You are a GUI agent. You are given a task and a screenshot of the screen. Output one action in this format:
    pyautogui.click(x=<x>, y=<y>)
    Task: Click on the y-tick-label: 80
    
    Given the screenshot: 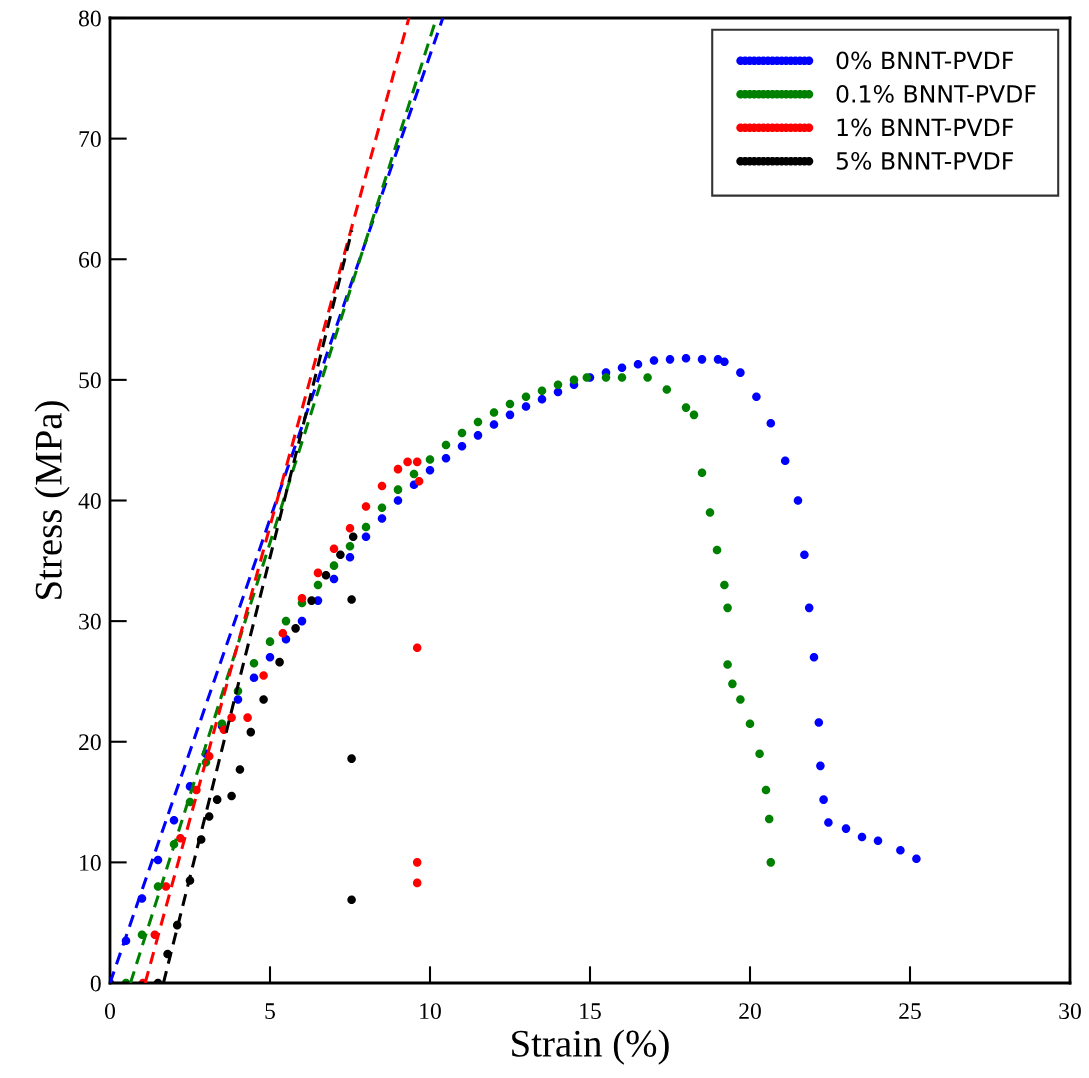 What is the action you would take?
    pyautogui.click(x=89, y=18)
    